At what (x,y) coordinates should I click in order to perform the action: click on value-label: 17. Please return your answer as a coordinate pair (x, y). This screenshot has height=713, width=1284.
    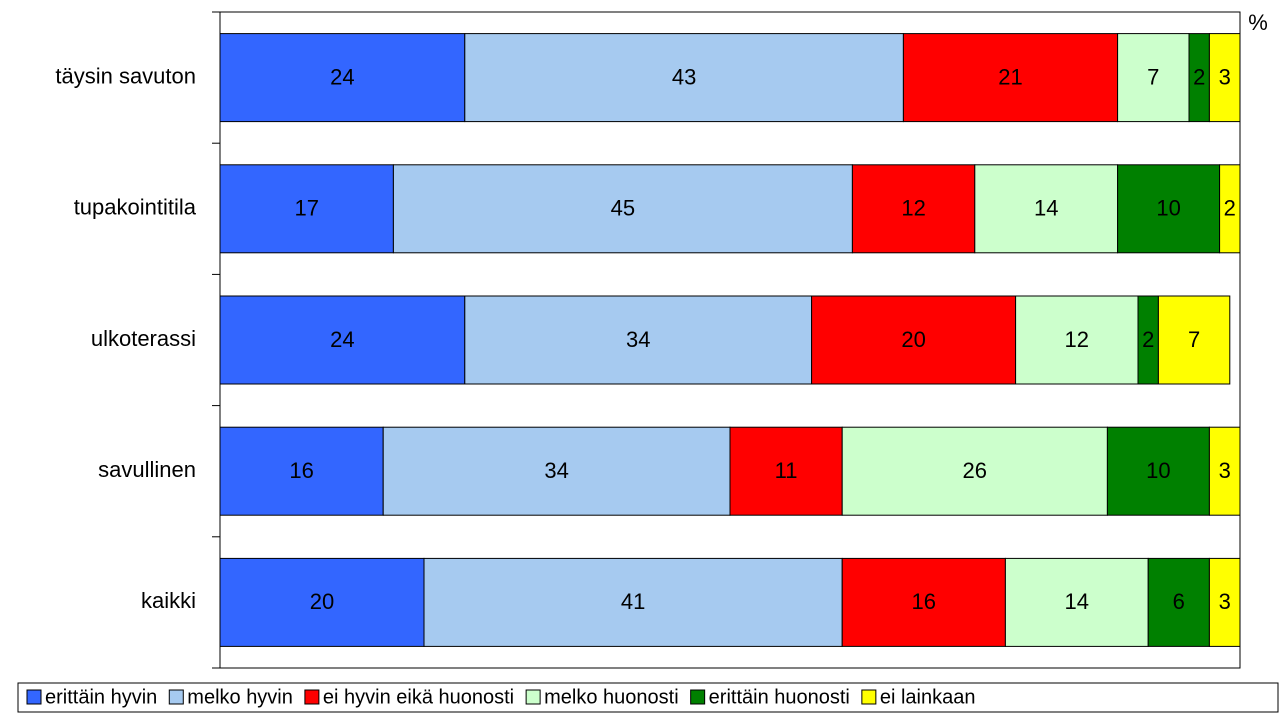
    Looking at the image, I should click on (306, 208).